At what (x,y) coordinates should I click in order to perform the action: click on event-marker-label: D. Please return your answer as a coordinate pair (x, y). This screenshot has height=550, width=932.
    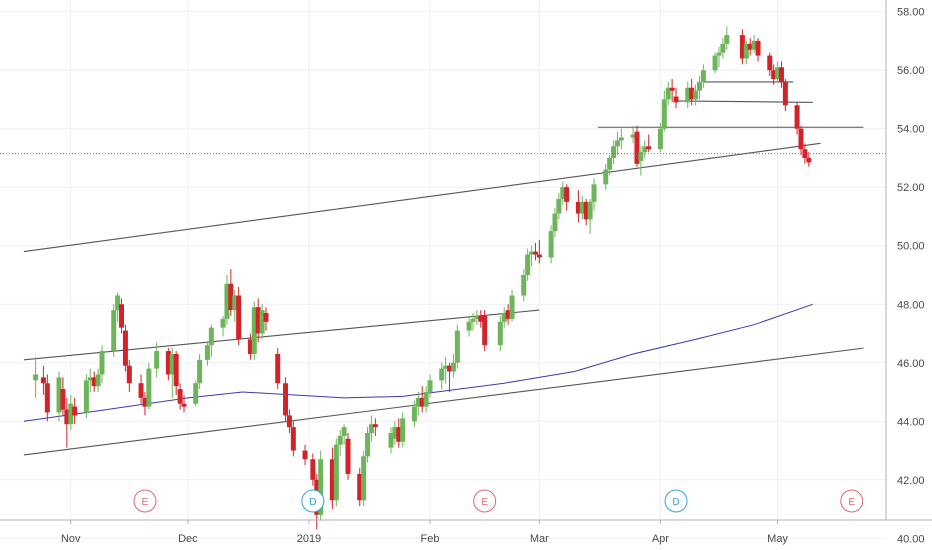
    Looking at the image, I should click on (312, 502).